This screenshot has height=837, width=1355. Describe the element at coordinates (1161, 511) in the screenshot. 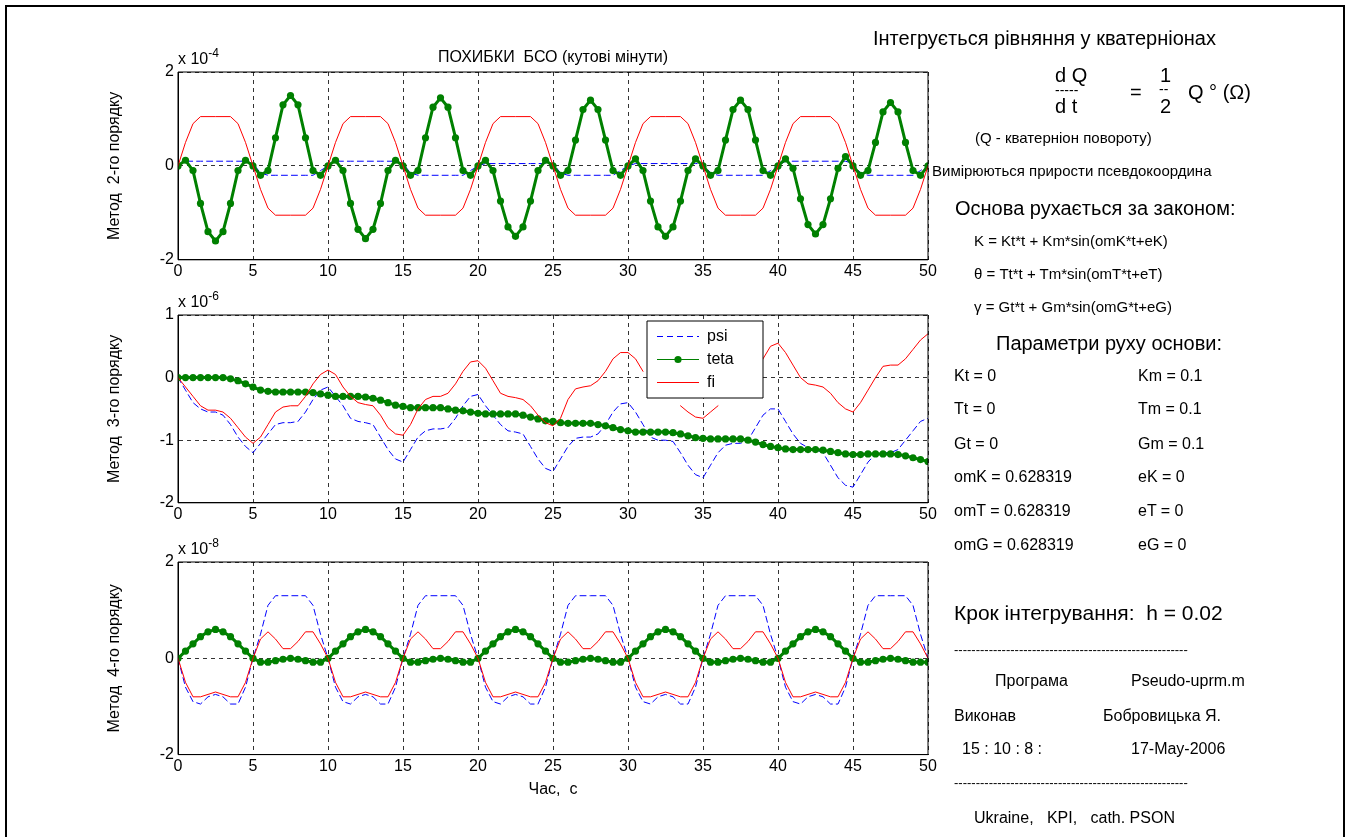

I see `text: eT = 0` at that location.